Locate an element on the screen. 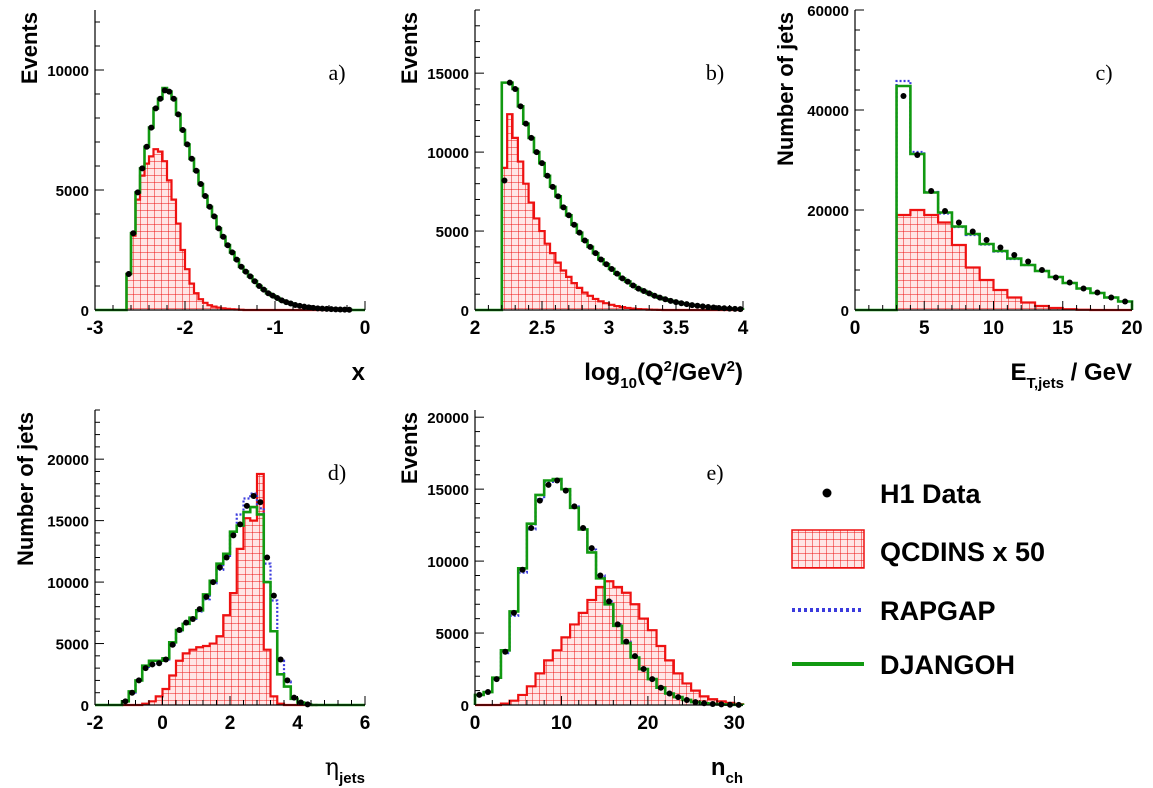 Image resolution: width=1153 pixels, height=788 pixels. panel-e: 0 10 20 30 0 5000 10000 15000 20000 Events e) nch is located at coordinates (571, 598).